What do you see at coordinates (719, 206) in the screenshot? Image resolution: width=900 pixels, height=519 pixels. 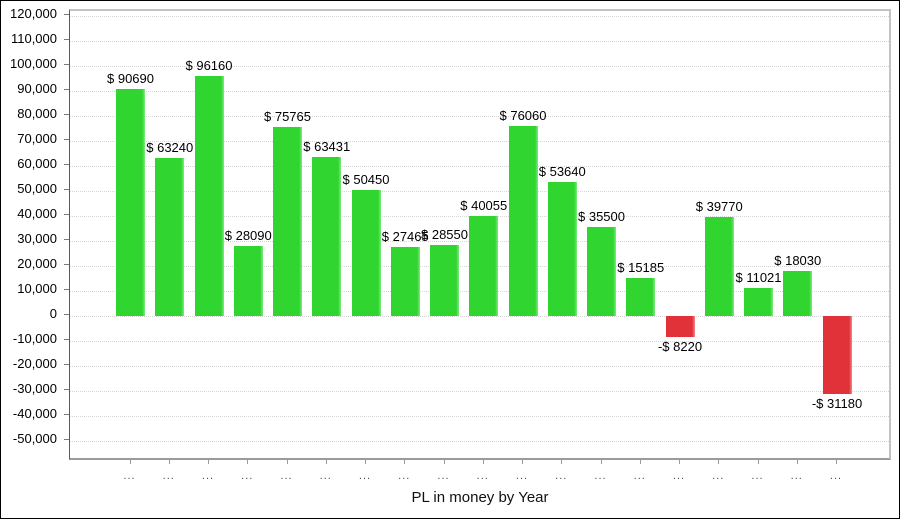 I see `bar-value-label: $ 39770` at bounding box center [719, 206].